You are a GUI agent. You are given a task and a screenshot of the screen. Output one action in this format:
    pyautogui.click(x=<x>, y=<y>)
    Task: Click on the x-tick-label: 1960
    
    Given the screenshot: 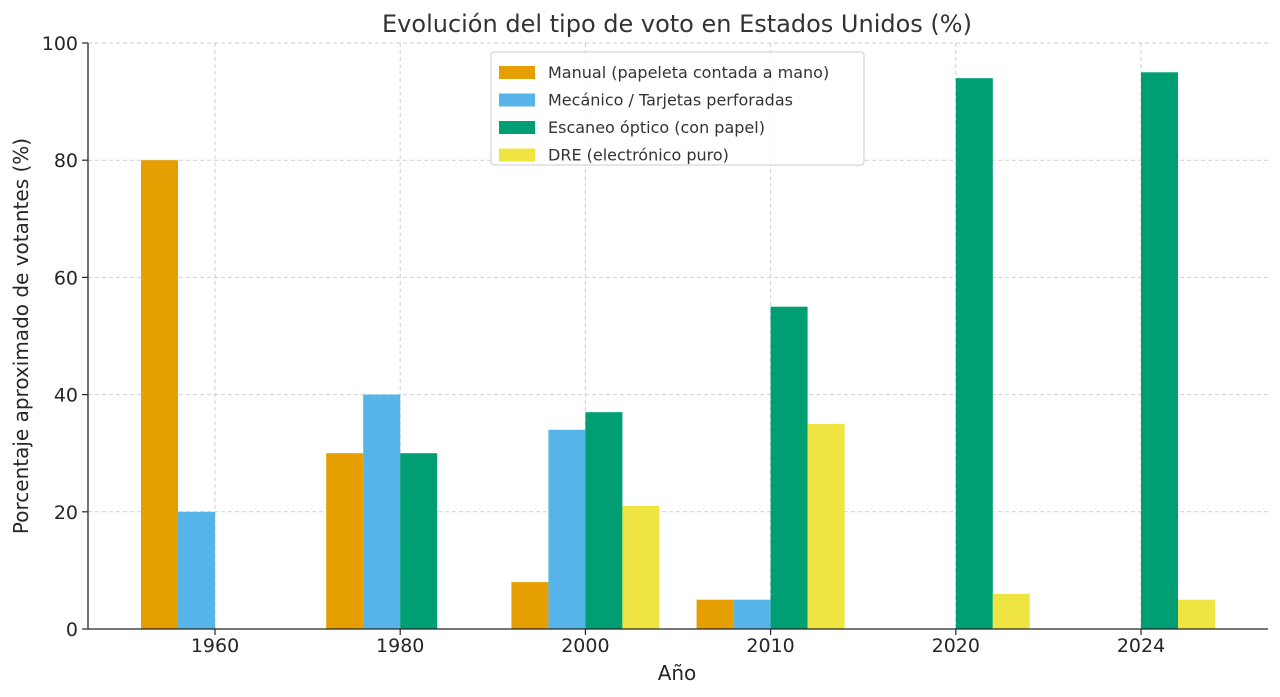 What is the action you would take?
    pyautogui.click(x=215, y=646)
    